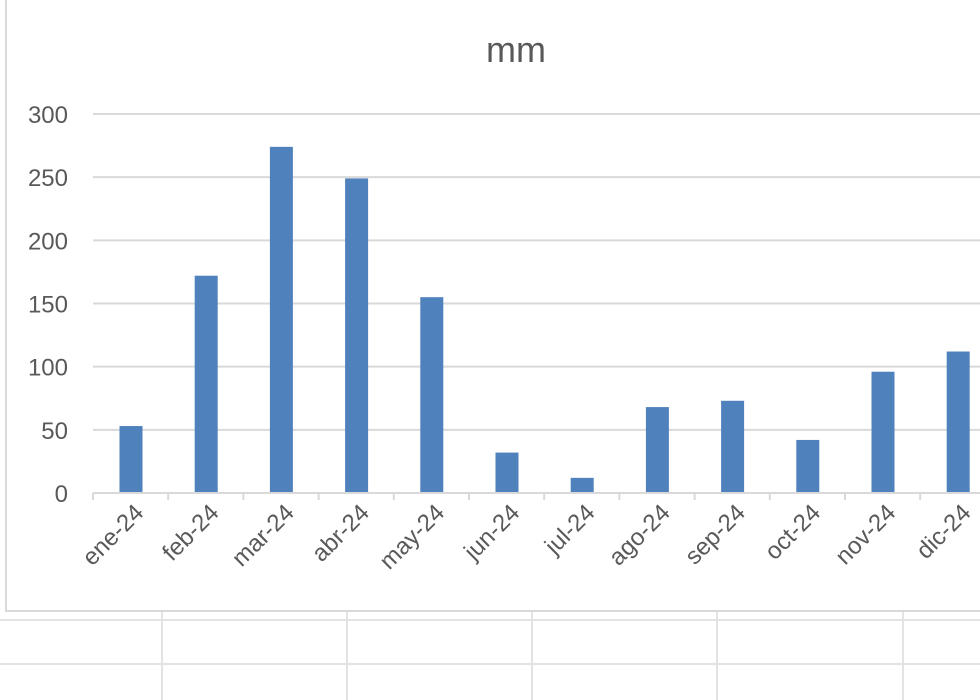 The width and height of the screenshot is (980, 700). I want to click on x-tick-label: oct-24, so click(793, 532).